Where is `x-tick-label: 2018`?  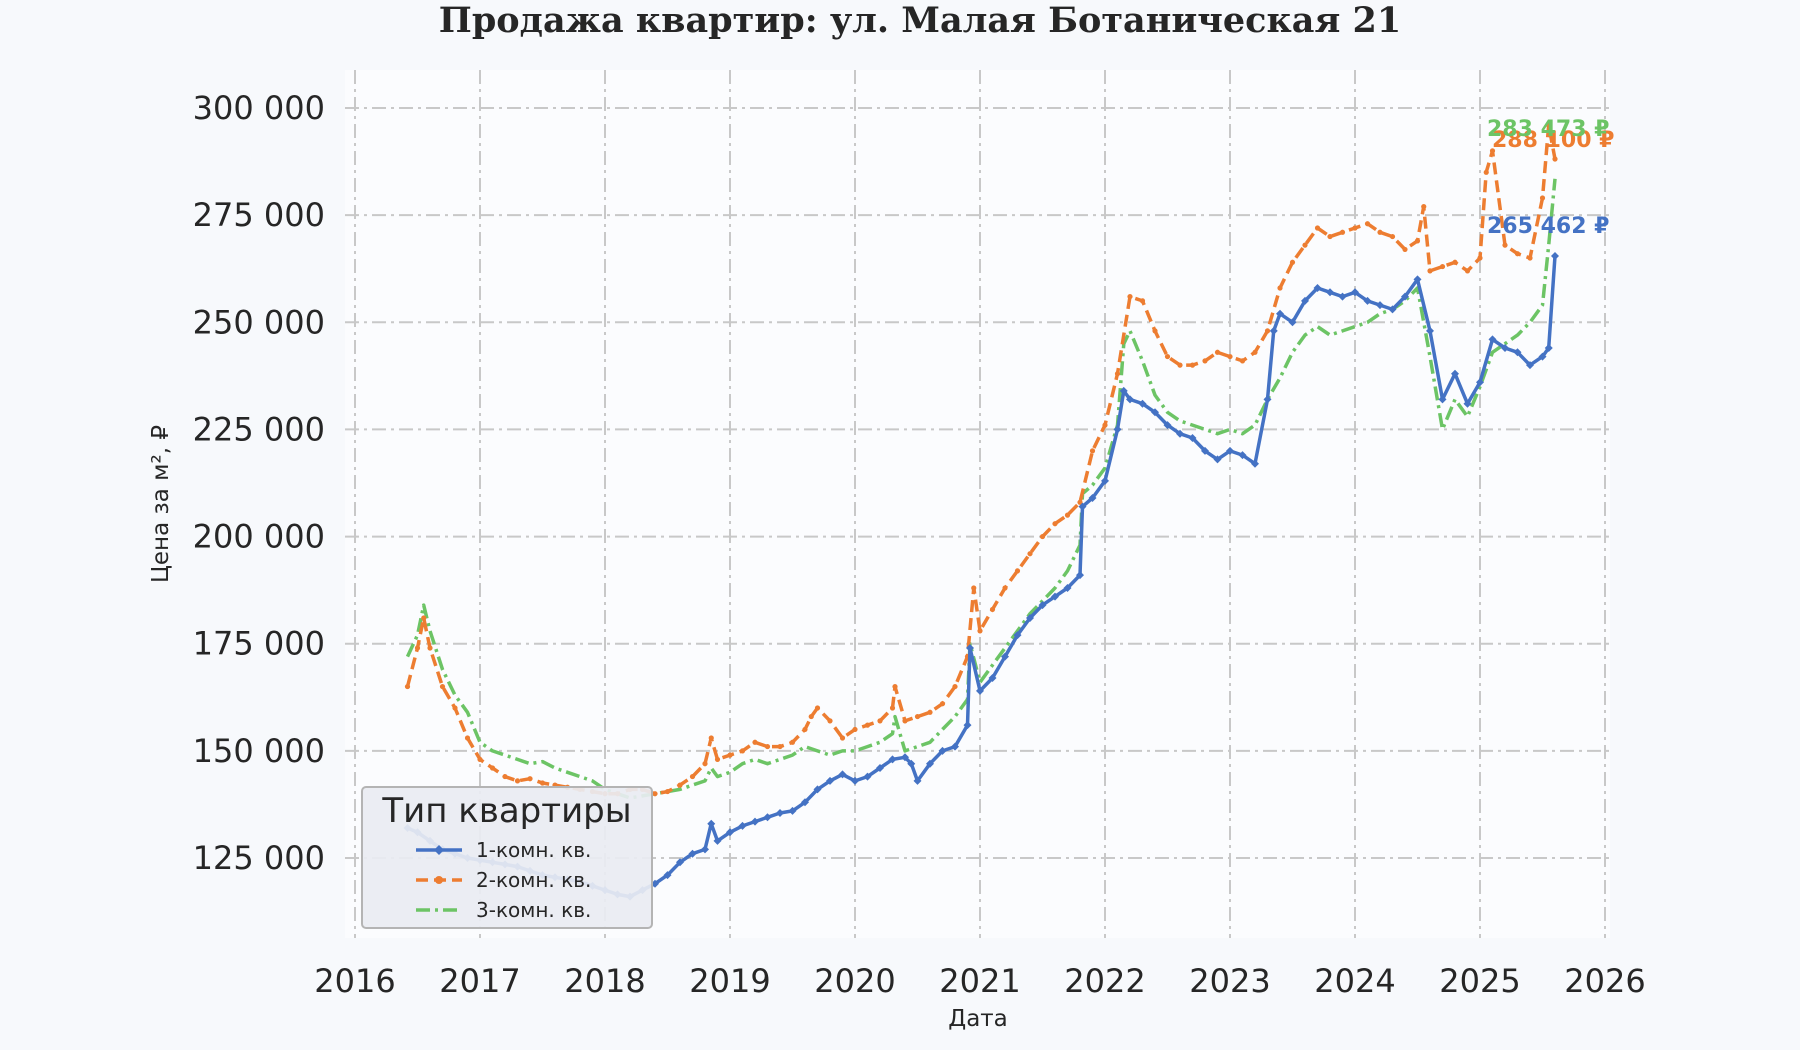
x-tick-label: 2018 is located at coordinates (604, 981).